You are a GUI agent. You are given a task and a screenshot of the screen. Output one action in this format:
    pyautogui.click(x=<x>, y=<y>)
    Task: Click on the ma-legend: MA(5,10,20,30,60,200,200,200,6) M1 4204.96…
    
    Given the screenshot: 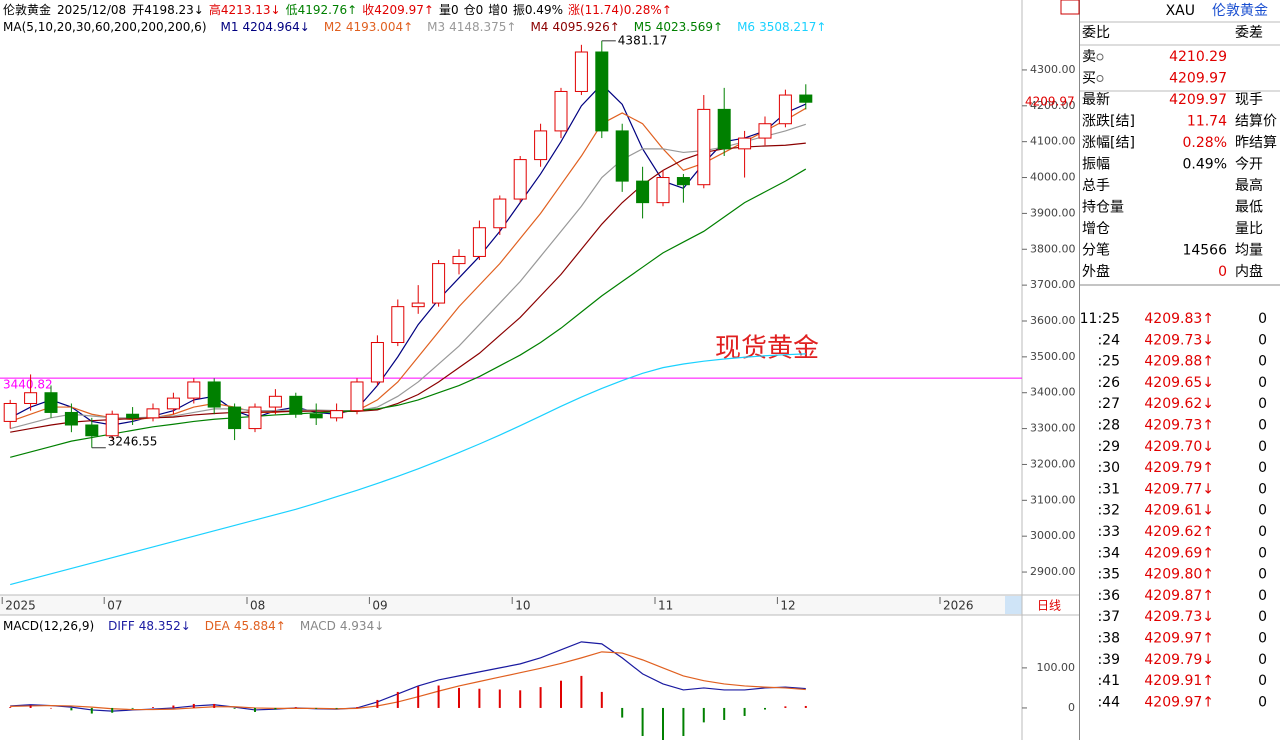 What is the action you would take?
    pyautogui.click(x=414, y=27)
    